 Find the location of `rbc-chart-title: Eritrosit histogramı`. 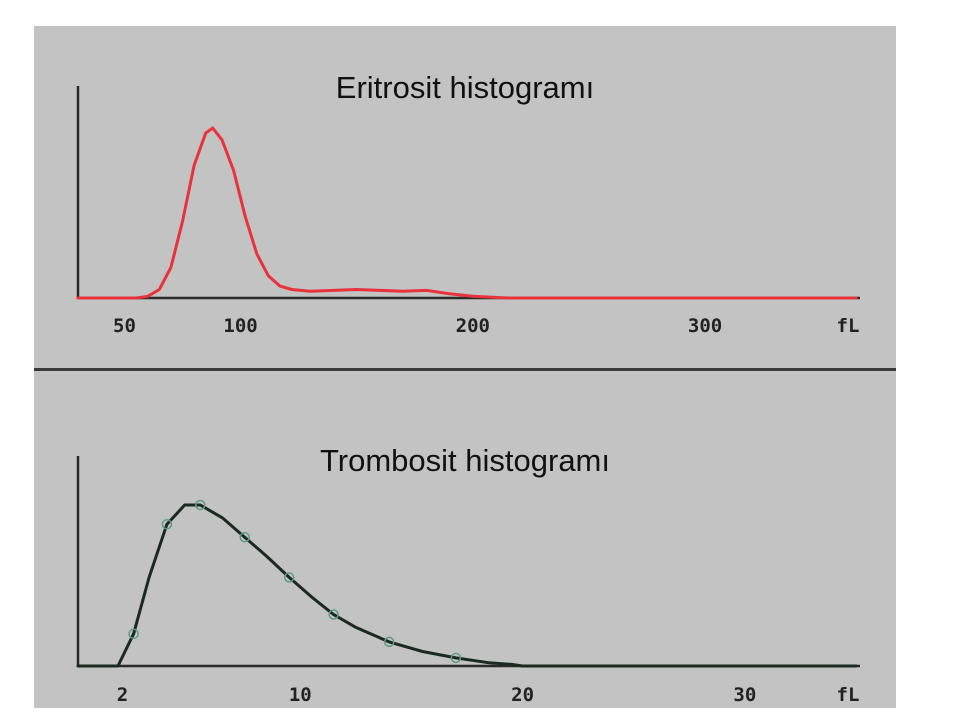

rbc-chart-title: Eritrosit histogramı is located at coordinates (465, 87).